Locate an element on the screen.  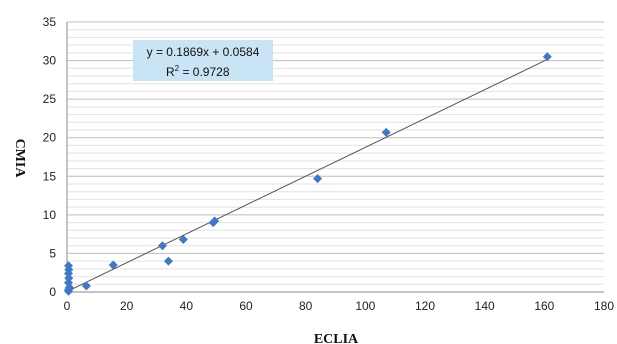
y-tick-label: 0 is located at coordinates (52, 292).